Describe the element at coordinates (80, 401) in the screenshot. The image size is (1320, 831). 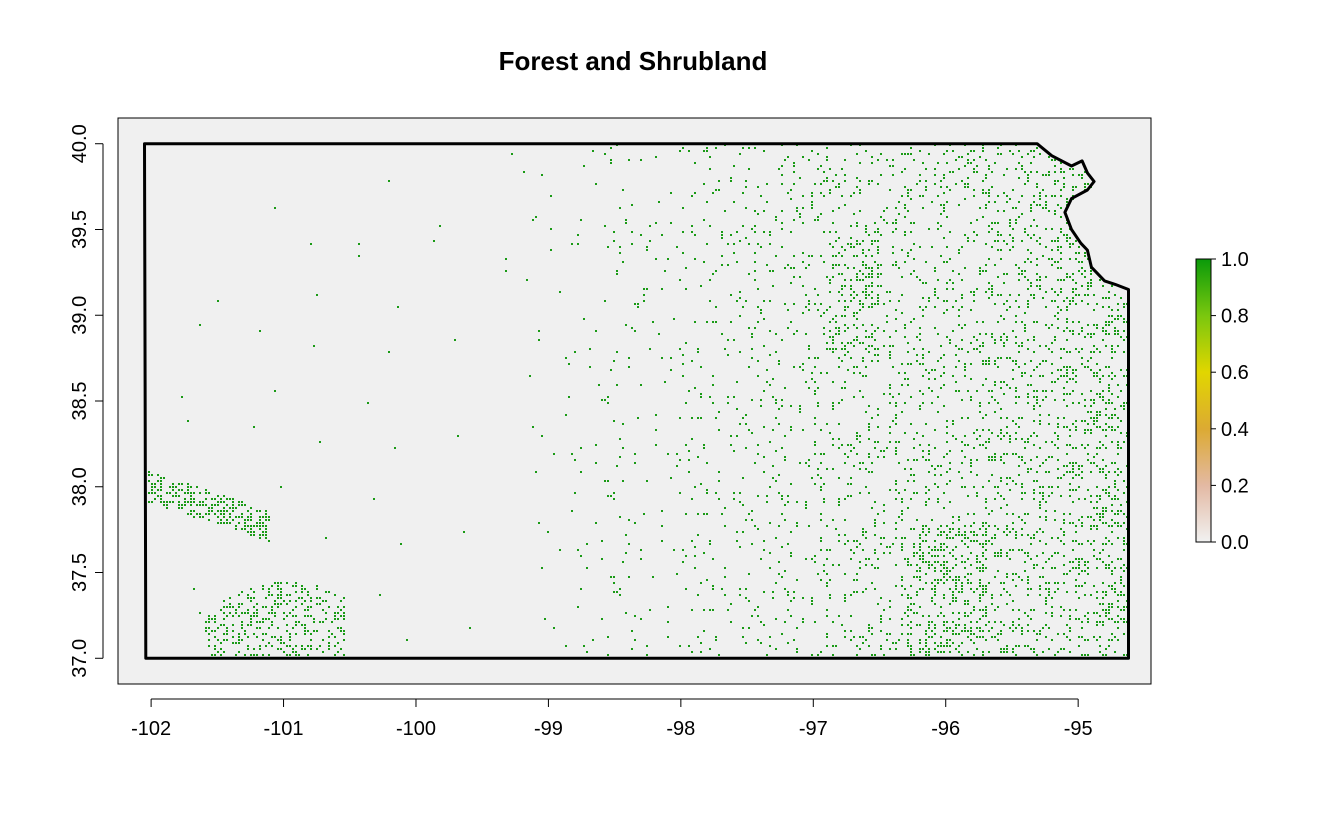
I see `y-tick-label: 38.5` at that location.